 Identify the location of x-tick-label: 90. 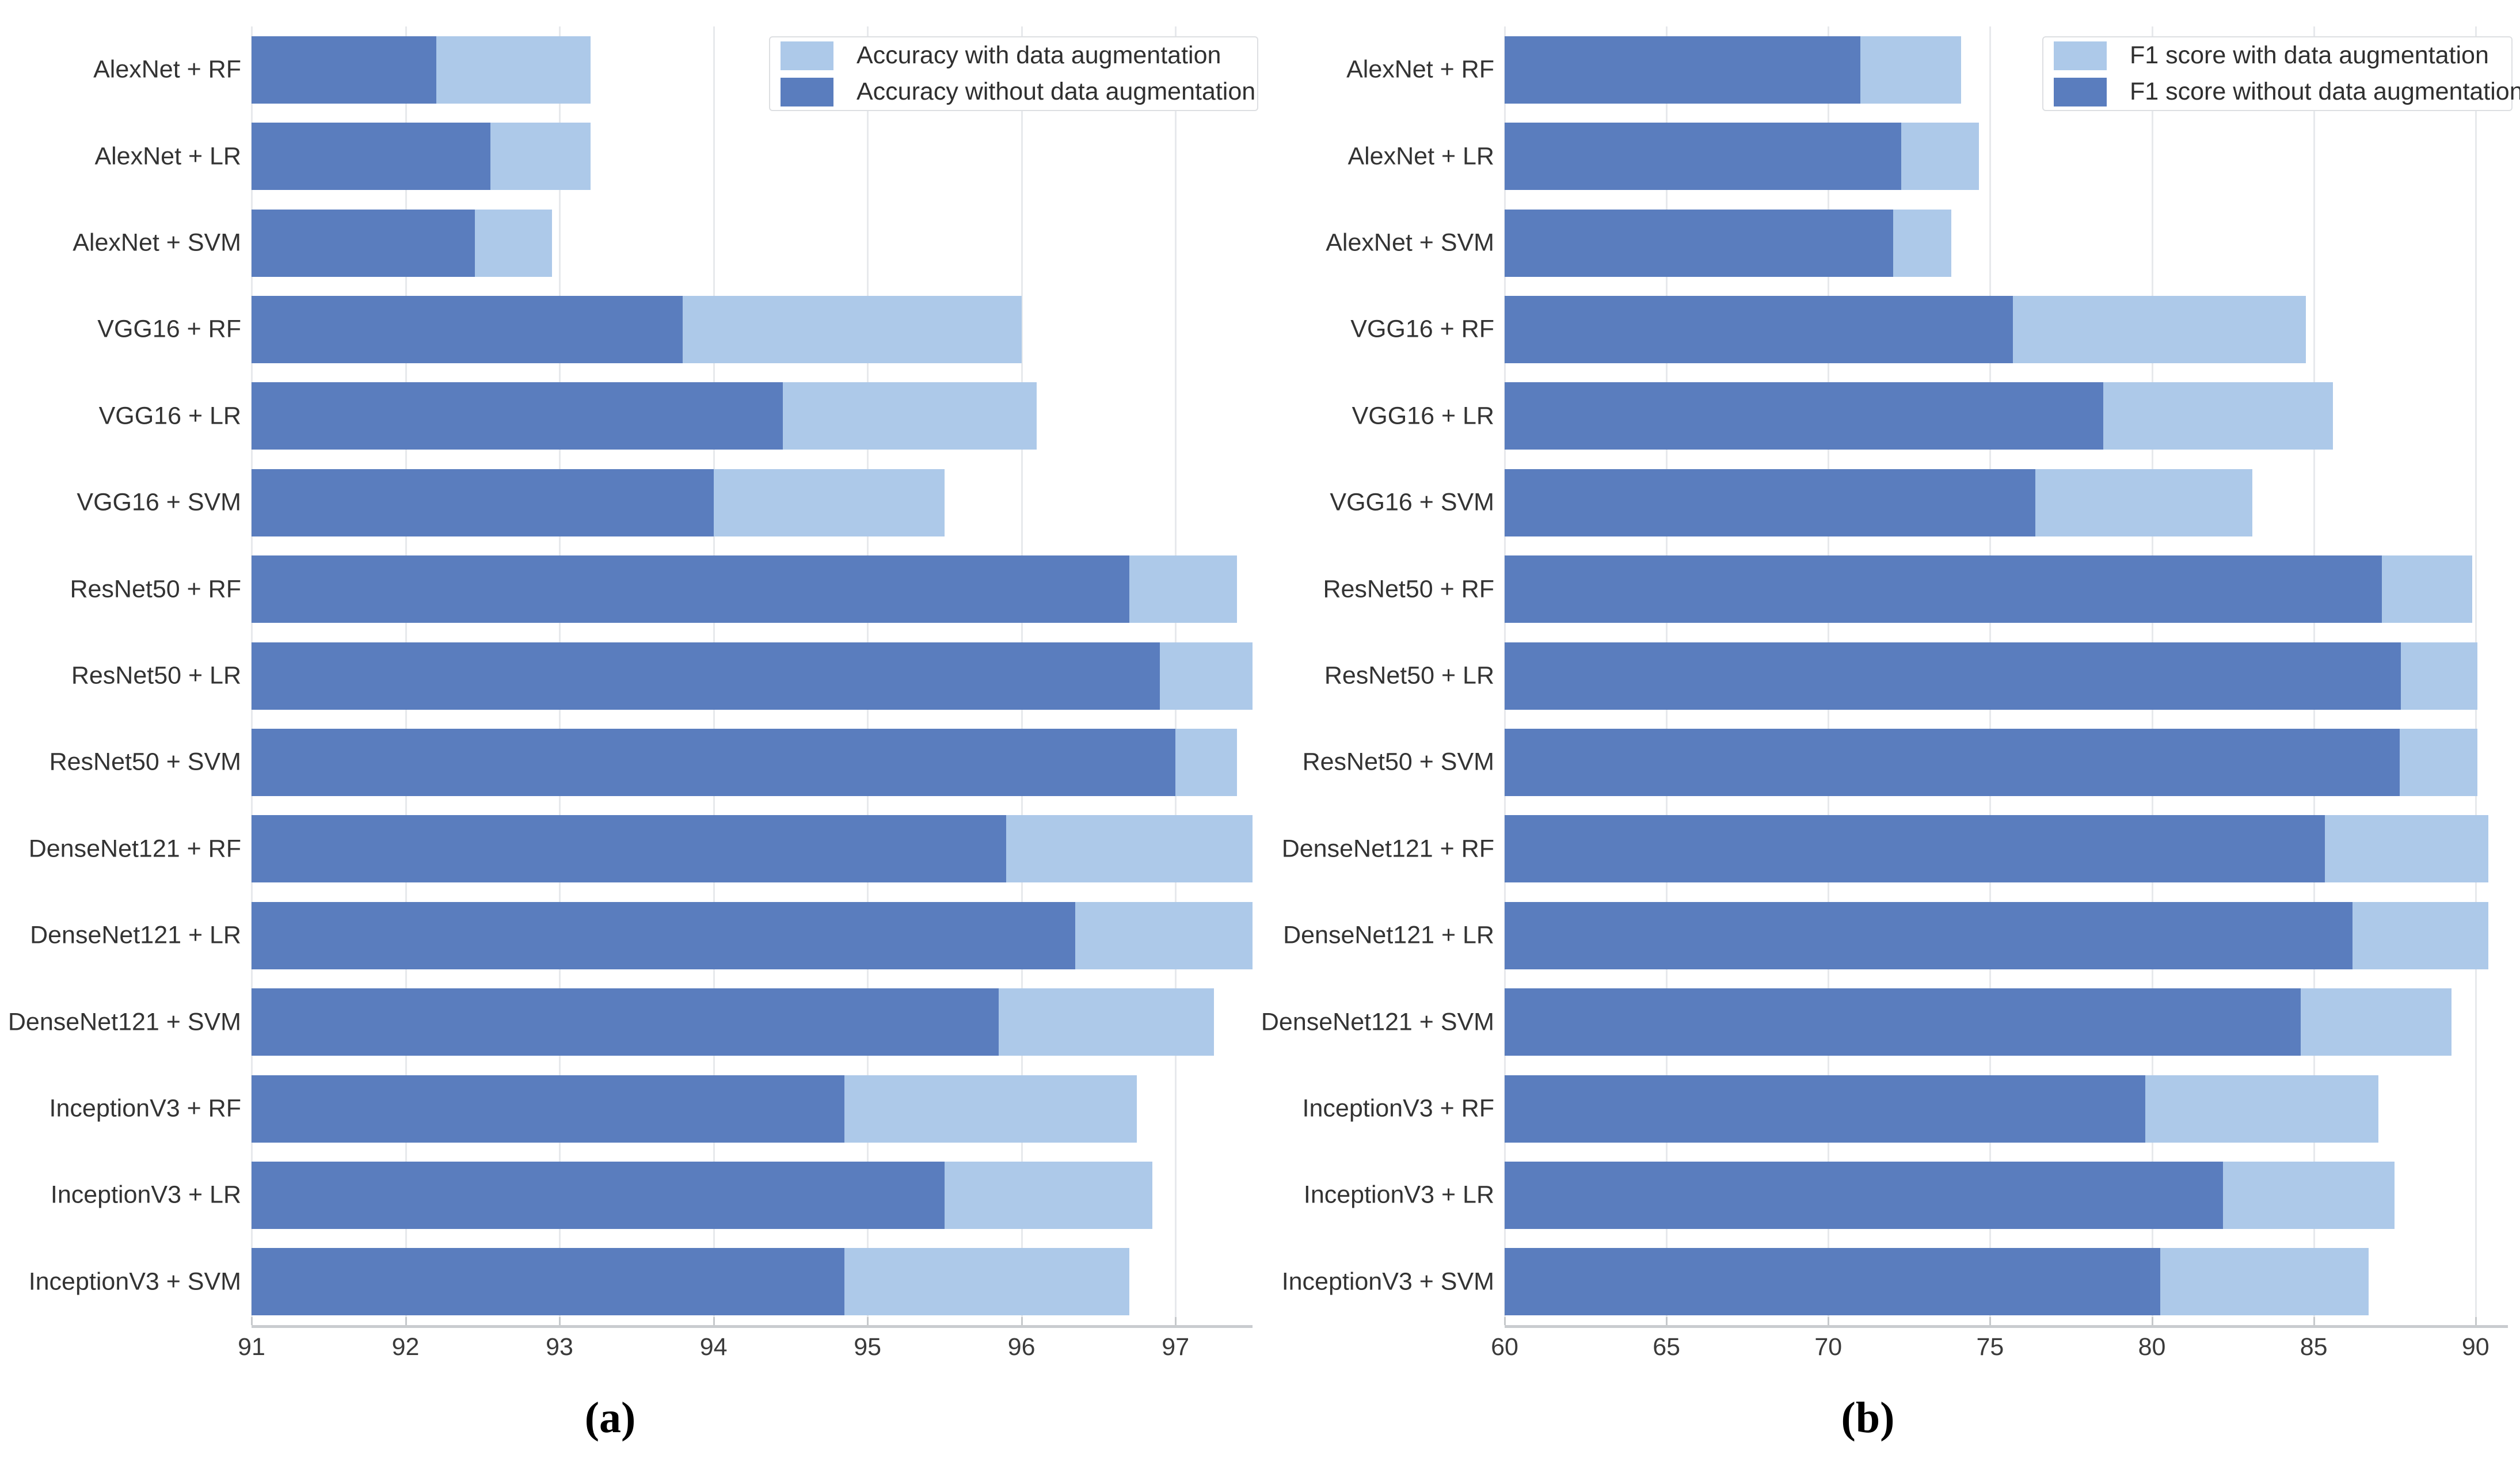
(2475, 1347).